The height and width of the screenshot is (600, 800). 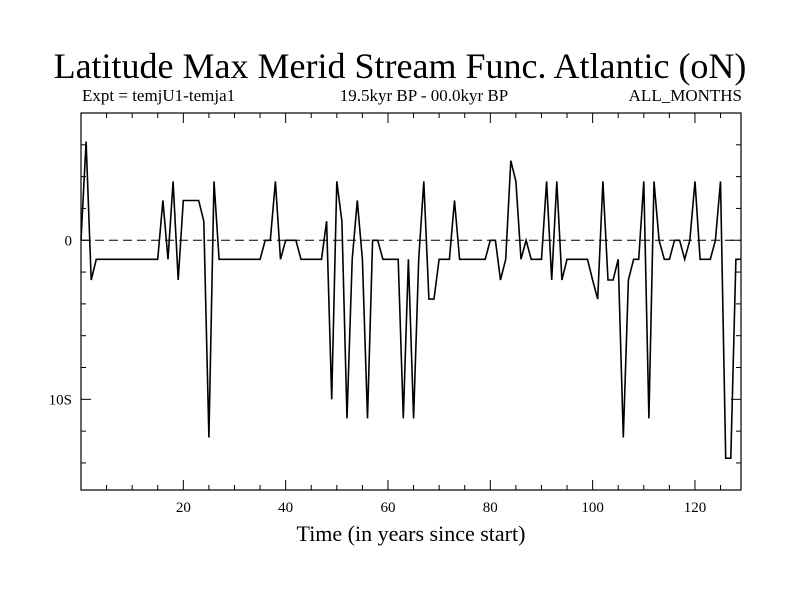 What do you see at coordinates (424, 95) in the screenshot?
I see `time-range-label: 19.5kyr BP - 00.0kyr BP` at bounding box center [424, 95].